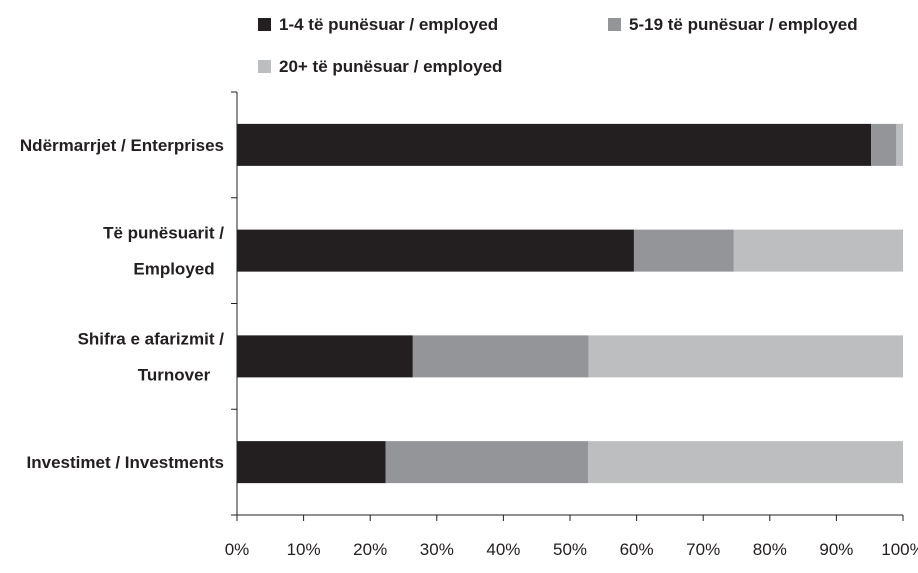 Image resolution: width=918 pixels, height=573 pixels. What do you see at coordinates (151, 338) in the screenshot?
I see `category-label: Shifra e afarizmit /` at bounding box center [151, 338].